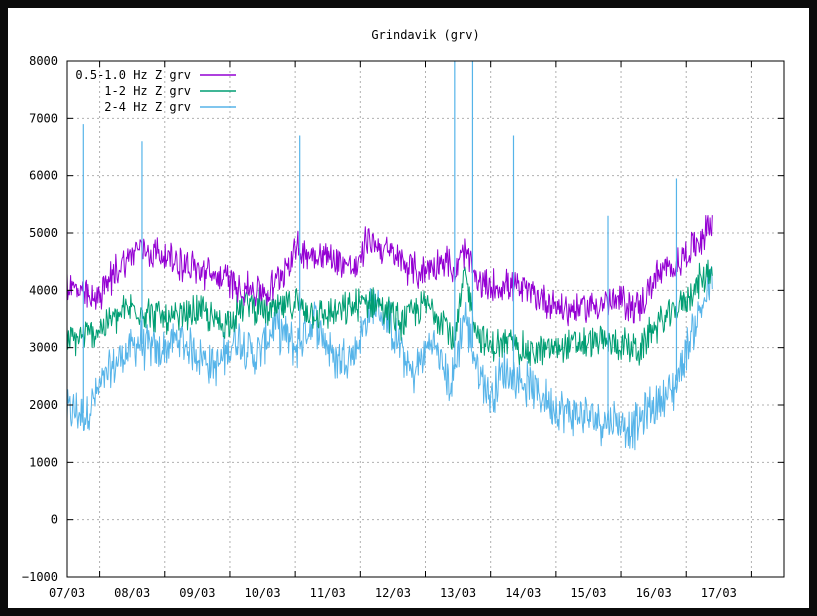  What do you see at coordinates (654, 593) in the screenshot?
I see `x-tick-label: 16/03` at bounding box center [654, 593].